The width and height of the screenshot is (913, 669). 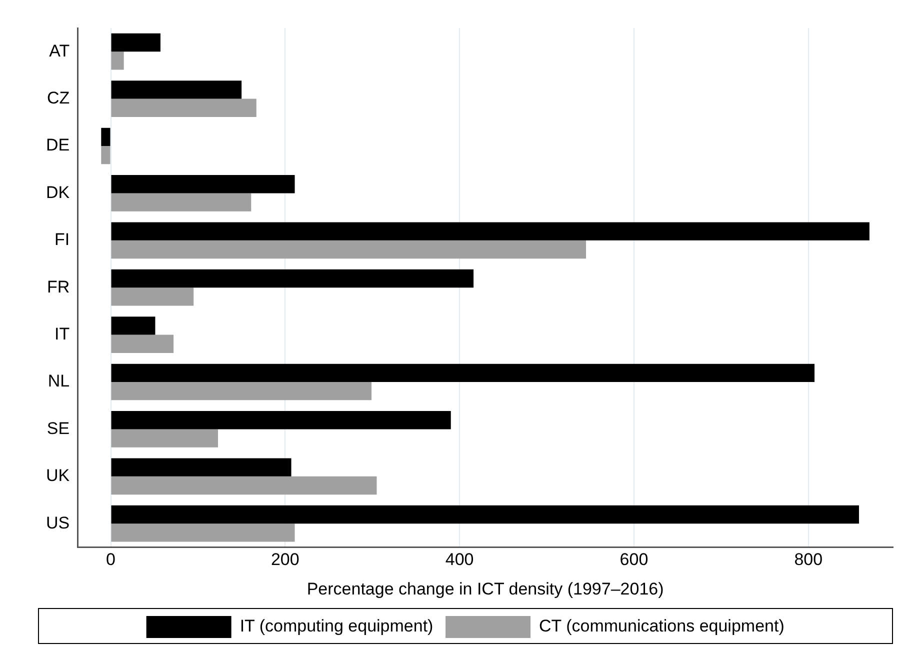 What do you see at coordinates (58, 476) in the screenshot?
I see `y-tick-label: UK` at bounding box center [58, 476].